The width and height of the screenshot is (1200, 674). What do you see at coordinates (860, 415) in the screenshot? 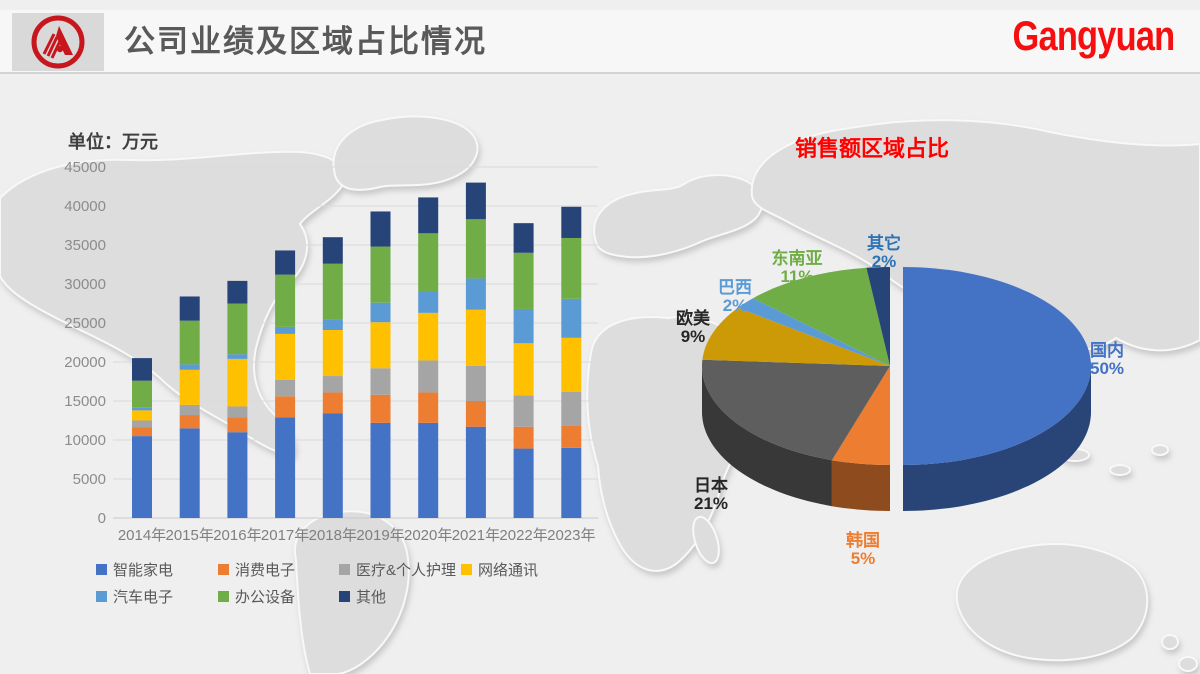
I see `pie-slice-韩国` at bounding box center [860, 415].